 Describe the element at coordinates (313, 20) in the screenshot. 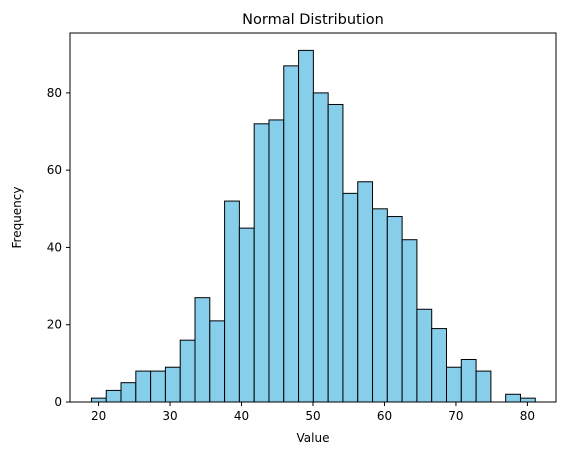

I see `chart-title: Normal Distribution` at that location.